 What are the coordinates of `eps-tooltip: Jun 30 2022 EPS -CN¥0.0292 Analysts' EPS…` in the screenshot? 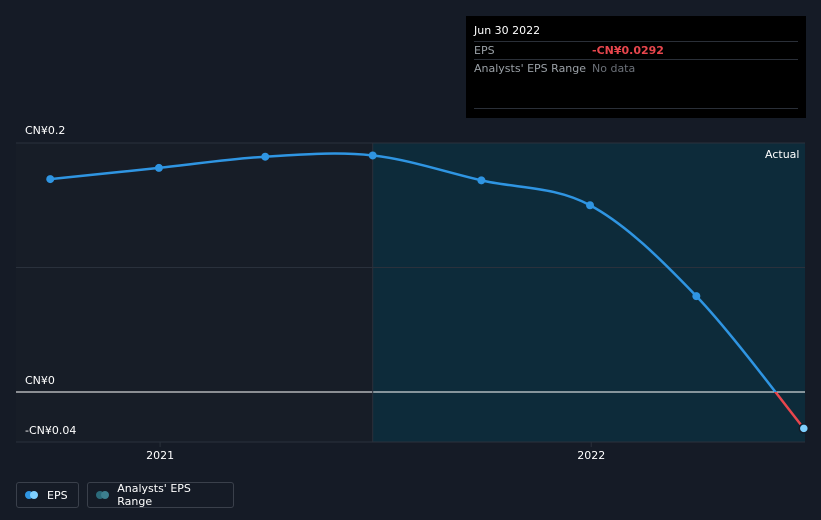 It's located at (636, 67).